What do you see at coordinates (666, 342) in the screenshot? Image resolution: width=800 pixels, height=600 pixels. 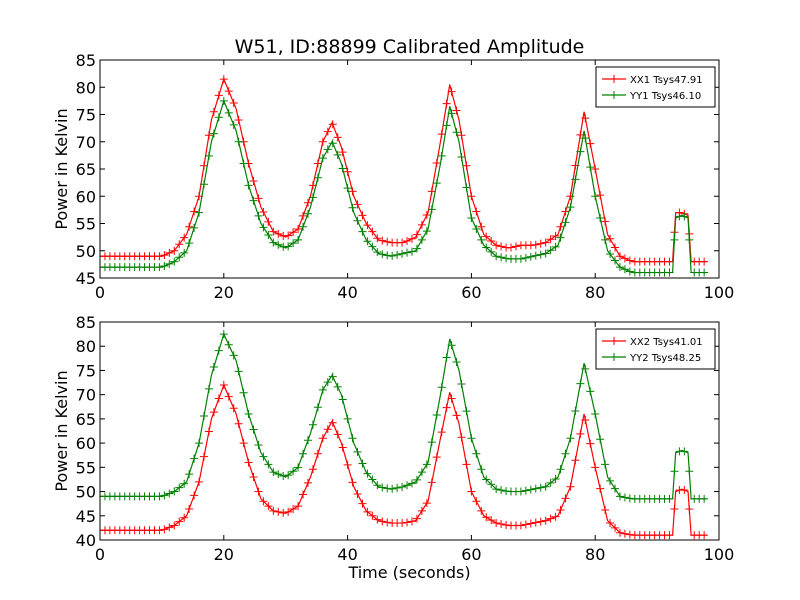 I see `legend-label: XX2 Tsys41.01` at bounding box center [666, 342].